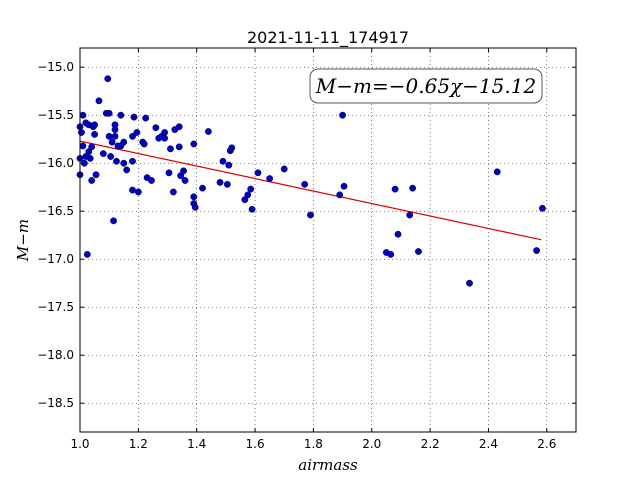 This screenshot has height=480, width=640. What do you see at coordinates (55, 235) in the screenshot?
I see `y-tick-labels: −15.0 −15.5 −16.0 −16.5 −17.0 −17.5 −18.0 −18.5` at bounding box center [55, 235].